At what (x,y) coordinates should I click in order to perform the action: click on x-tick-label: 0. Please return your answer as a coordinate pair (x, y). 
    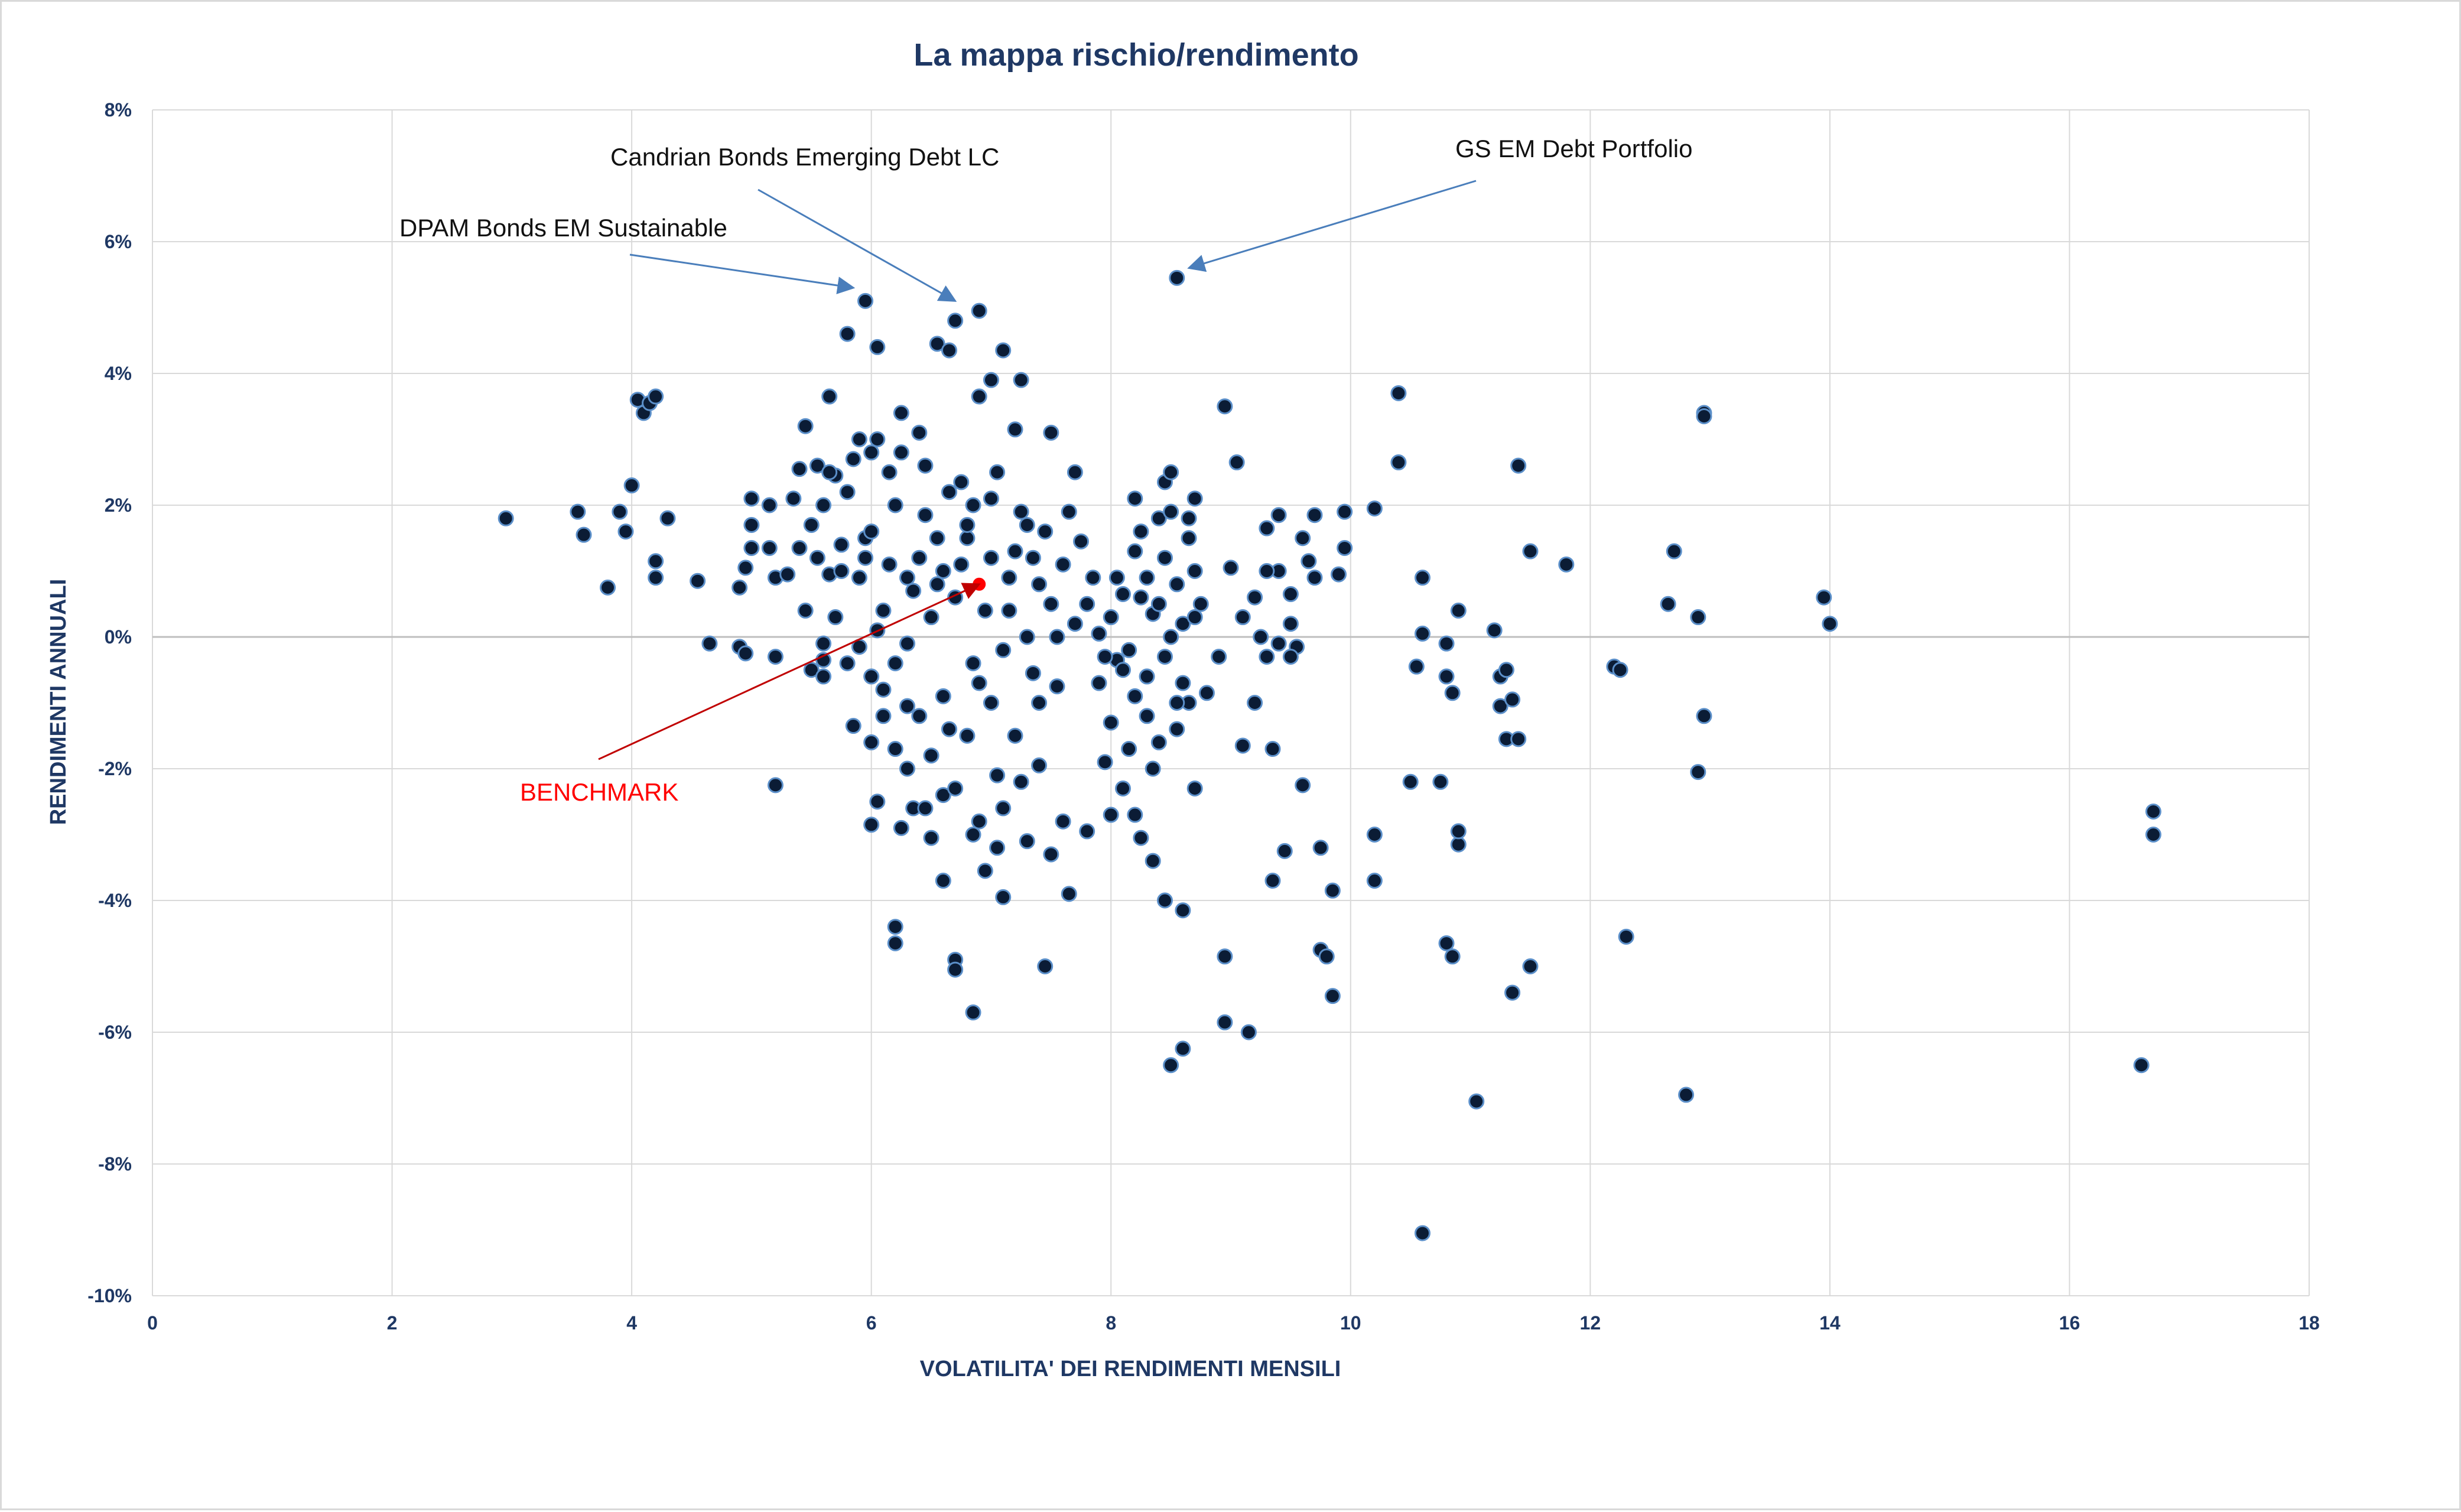
    Looking at the image, I should click on (152, 1323).